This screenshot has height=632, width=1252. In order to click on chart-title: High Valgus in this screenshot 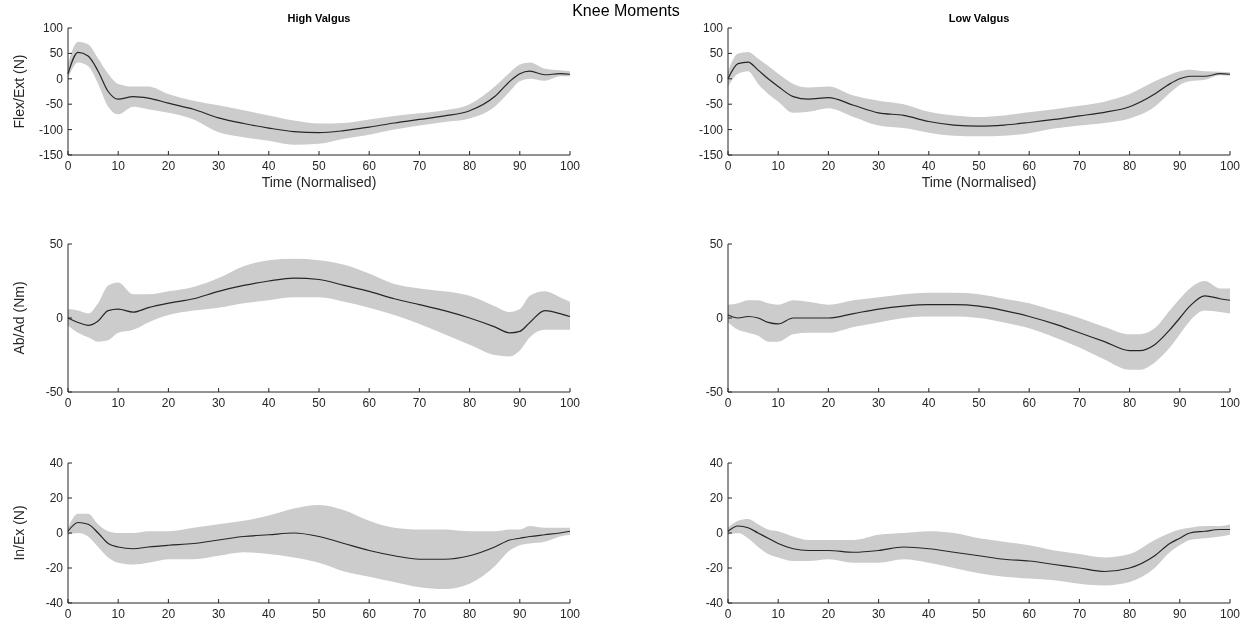, I will do `click(319, 18)`.